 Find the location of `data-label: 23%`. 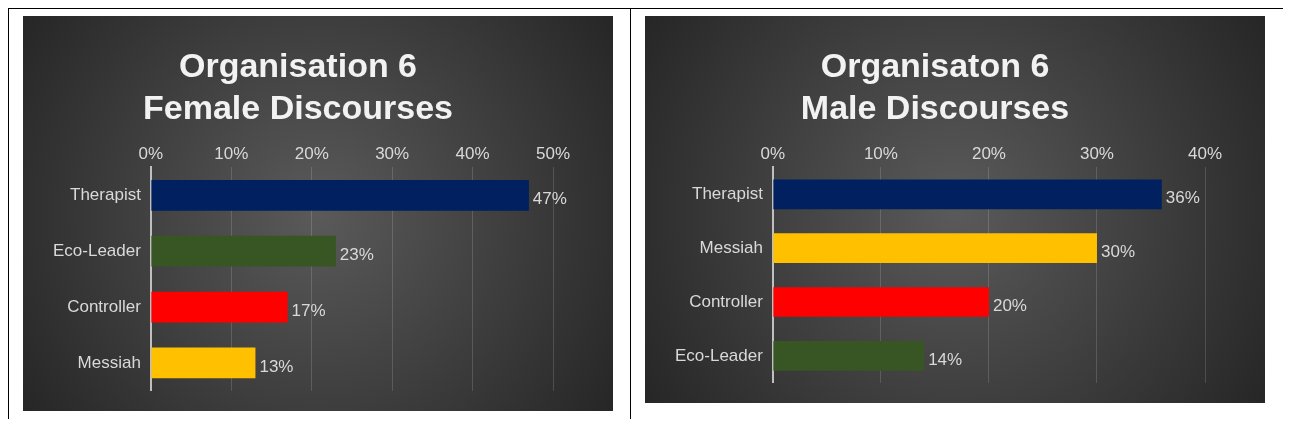

data-label: 23% is located at coordinates (356, 254).